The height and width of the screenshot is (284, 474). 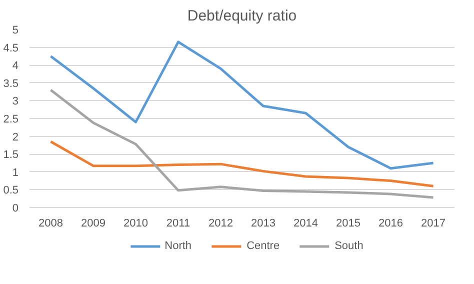 I want to click on x-tick-label: 2017, so click(x=433, y=224).